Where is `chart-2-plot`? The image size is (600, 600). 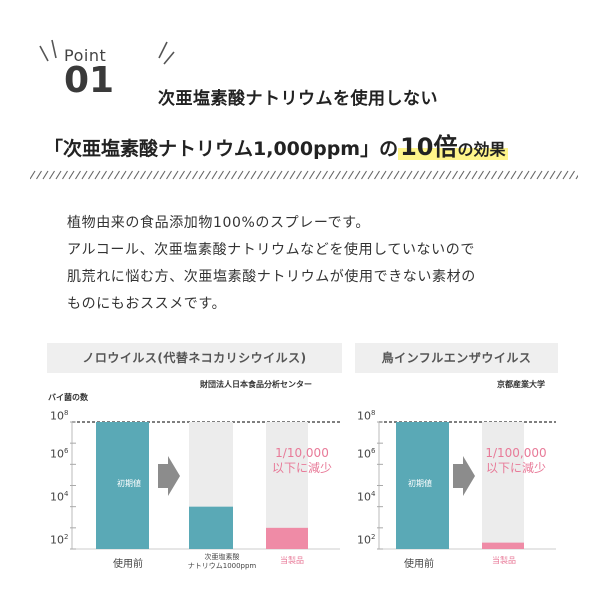 chart-2-plot is located at coordinates (466, 485).